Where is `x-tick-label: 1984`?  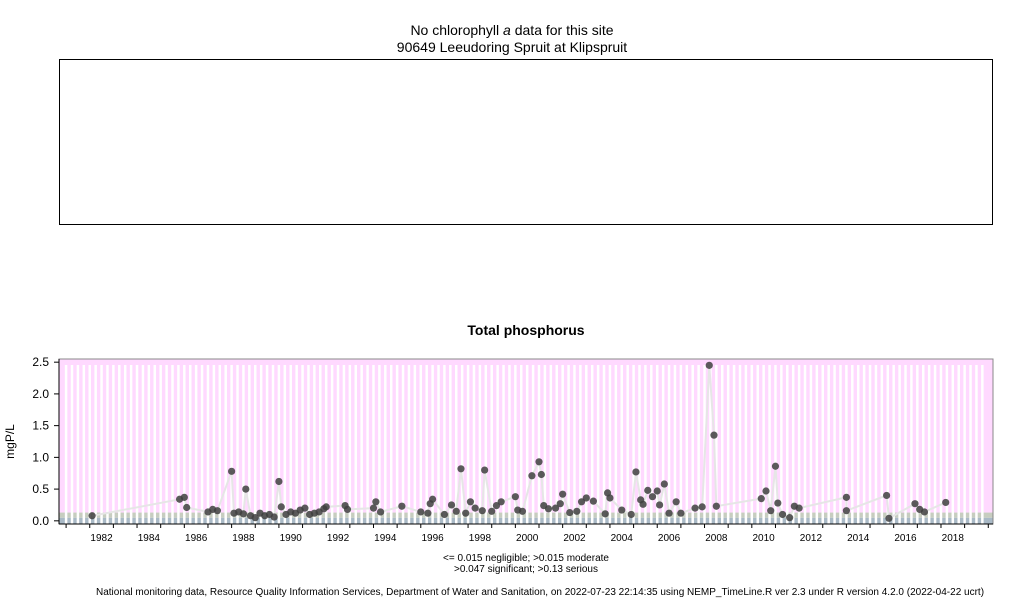
x-tick-label: 1984 is located at coordinates (149, 538).